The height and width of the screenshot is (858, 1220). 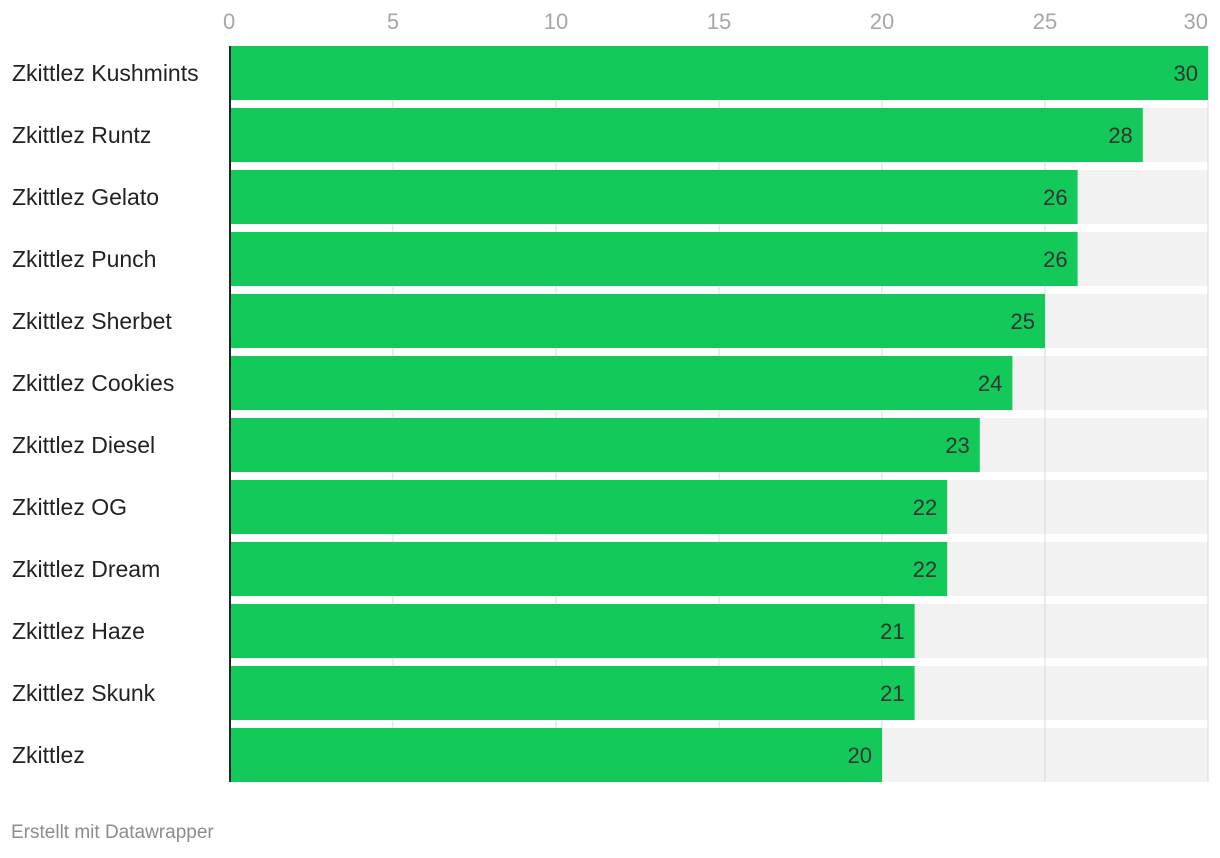 I want to click on value-label: 30, so click(x=1186, y=73).